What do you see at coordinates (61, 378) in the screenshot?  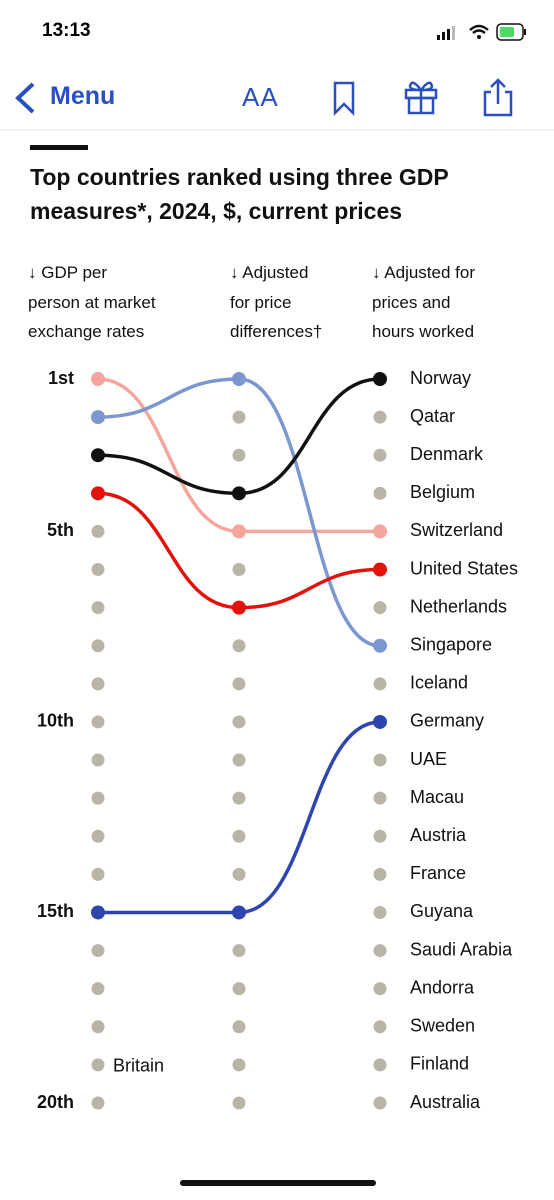 I see `y-tick-label: 1st` at bounding box center [61, 378].